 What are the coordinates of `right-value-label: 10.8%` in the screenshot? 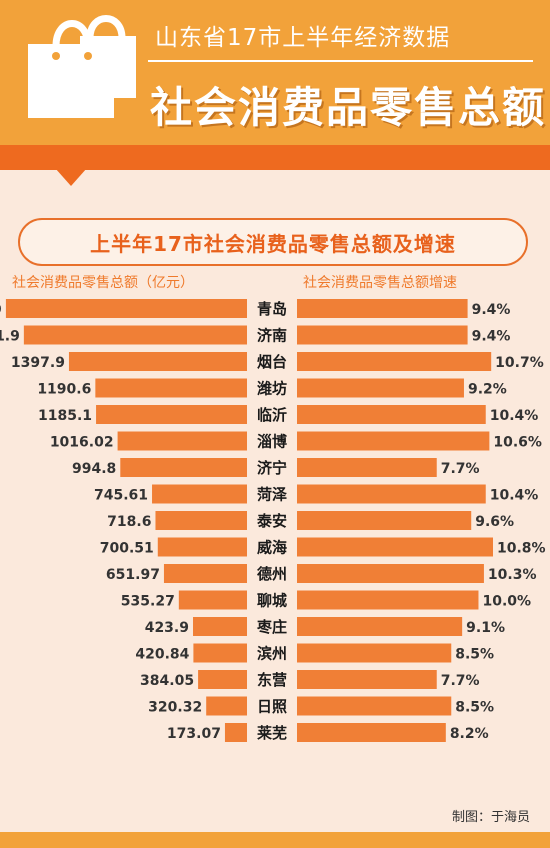 It's located at (521, 549).